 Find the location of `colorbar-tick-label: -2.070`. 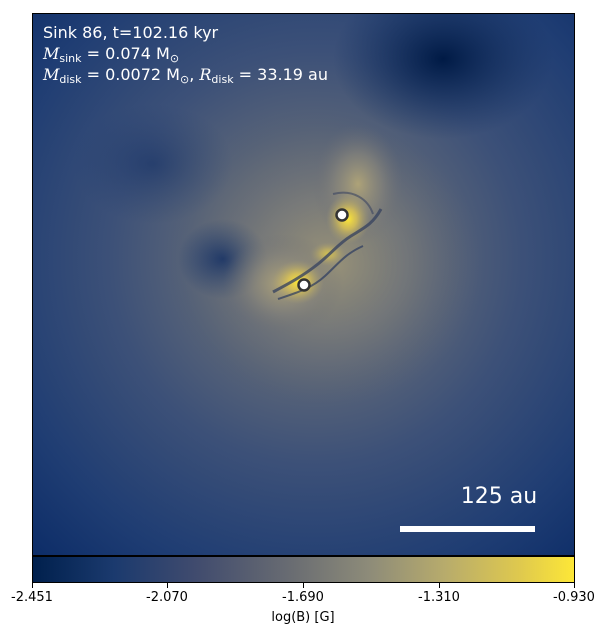

colorbar-tick-label: -2.070 is located at coordinates (167, 597).